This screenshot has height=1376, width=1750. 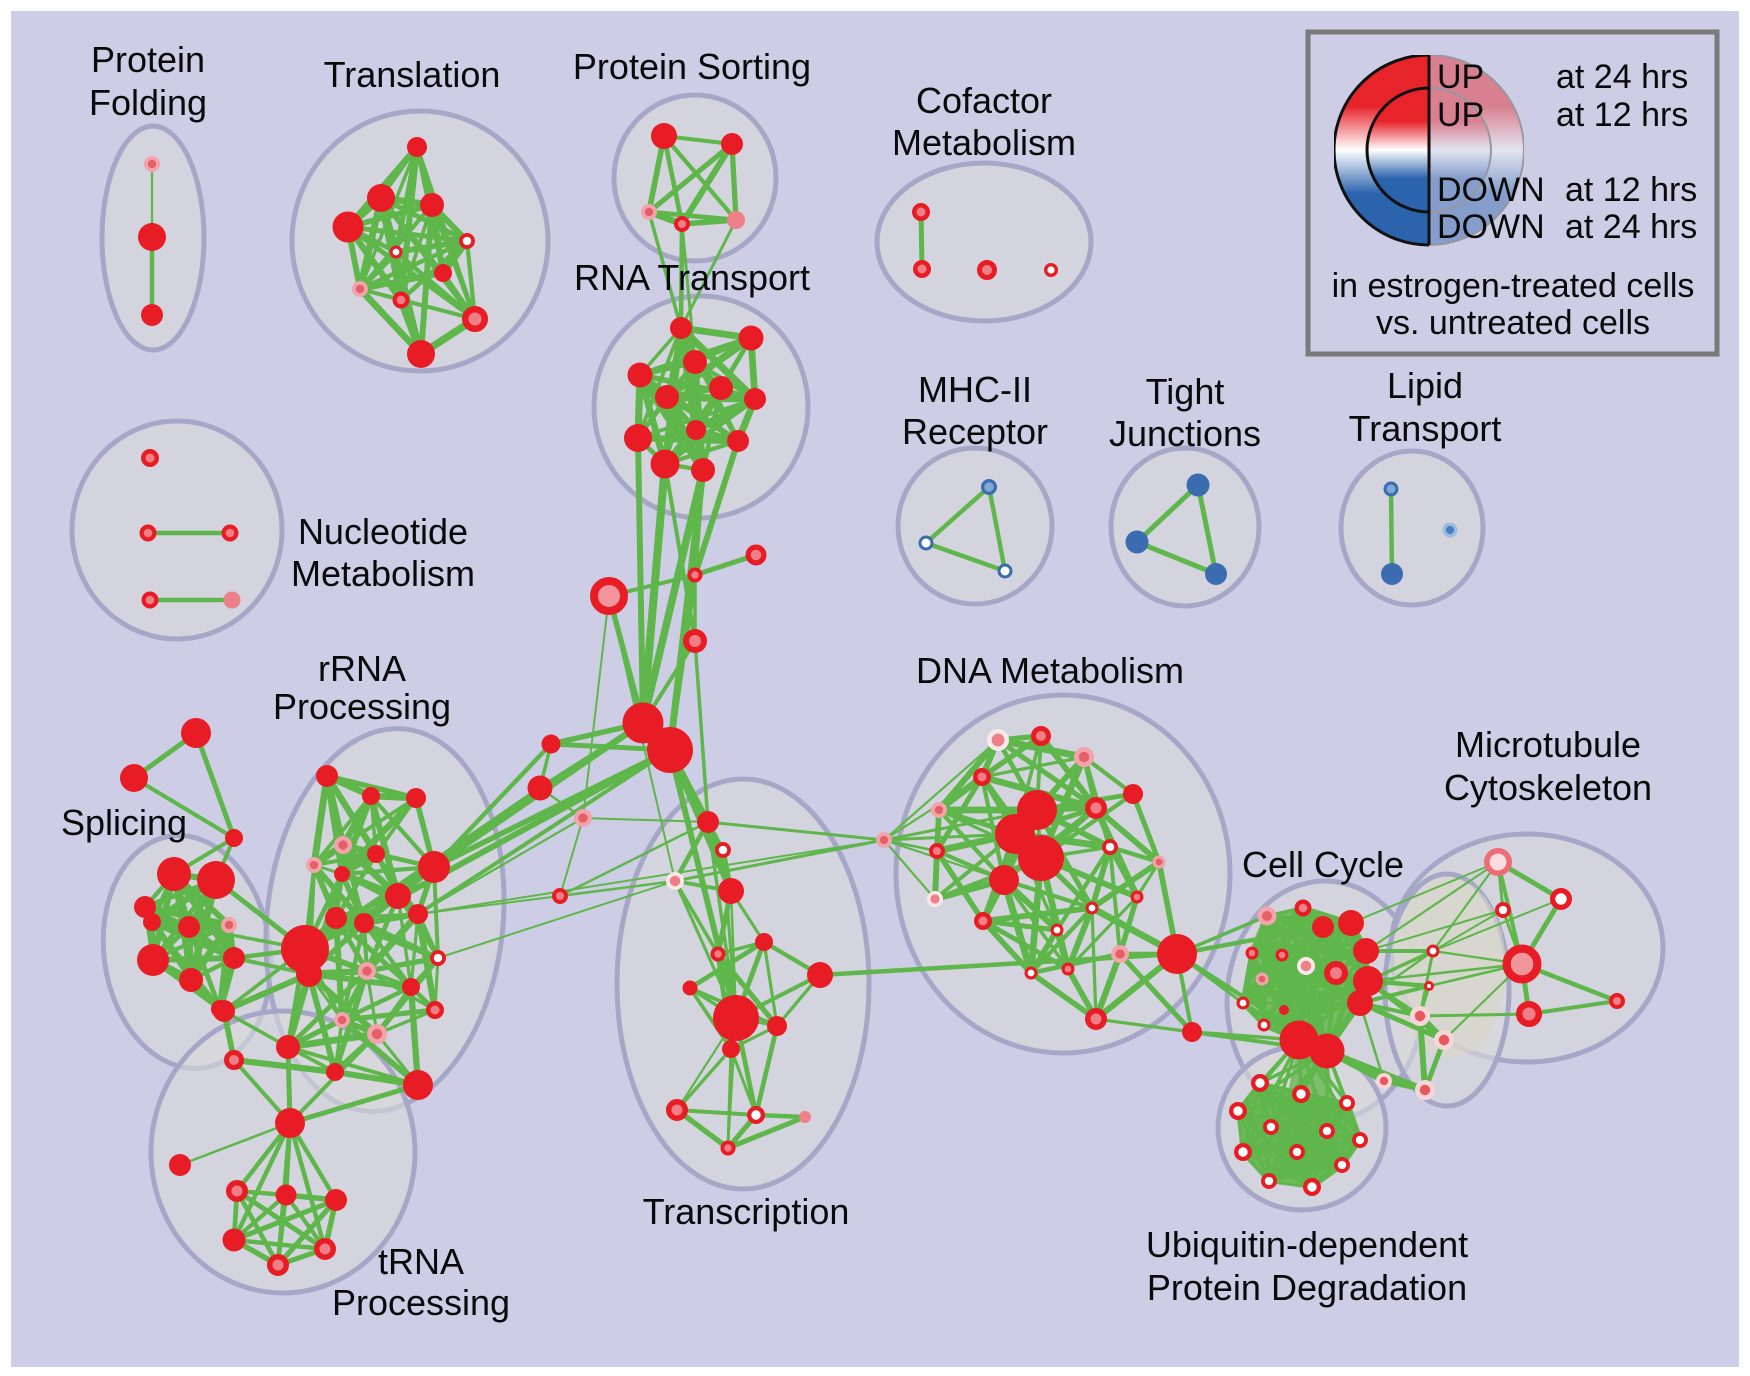 I want to click on svg-text: Protein, so click(x=148, y=59).